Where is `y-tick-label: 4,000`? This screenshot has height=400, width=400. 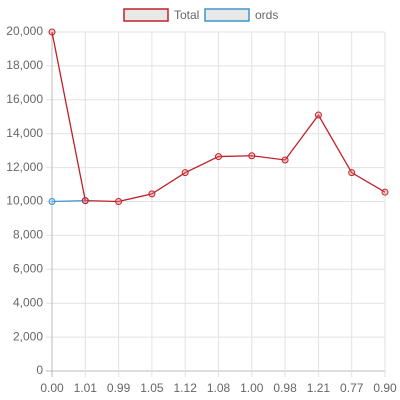 y-tick-label: 4,000 is located at coordinates (28, 302).